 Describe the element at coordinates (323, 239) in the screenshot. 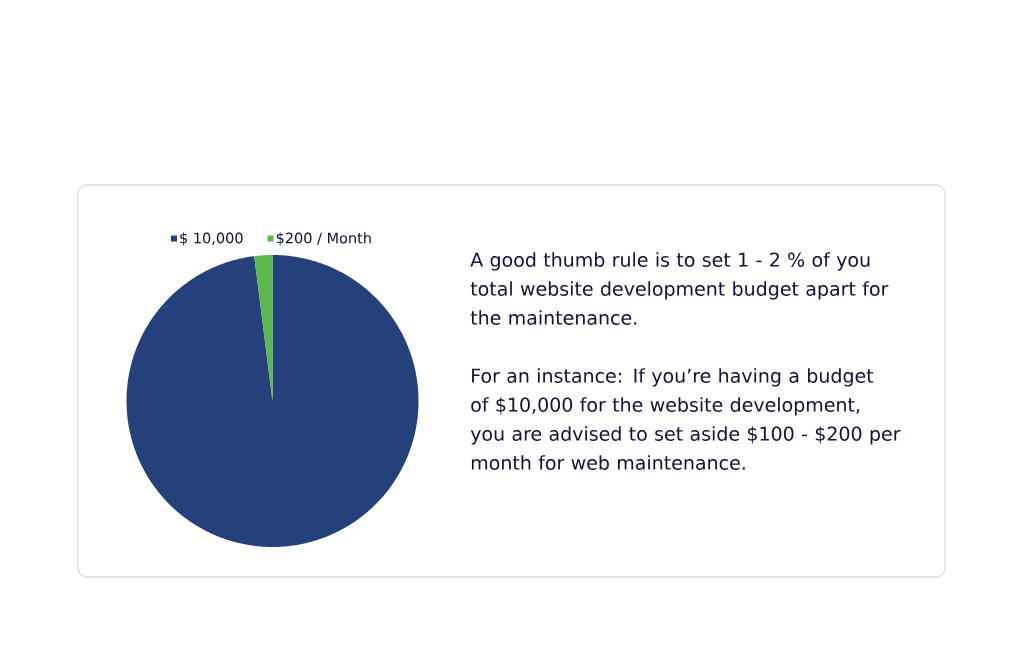

I see `legend-label: $200 / Month` at that location.